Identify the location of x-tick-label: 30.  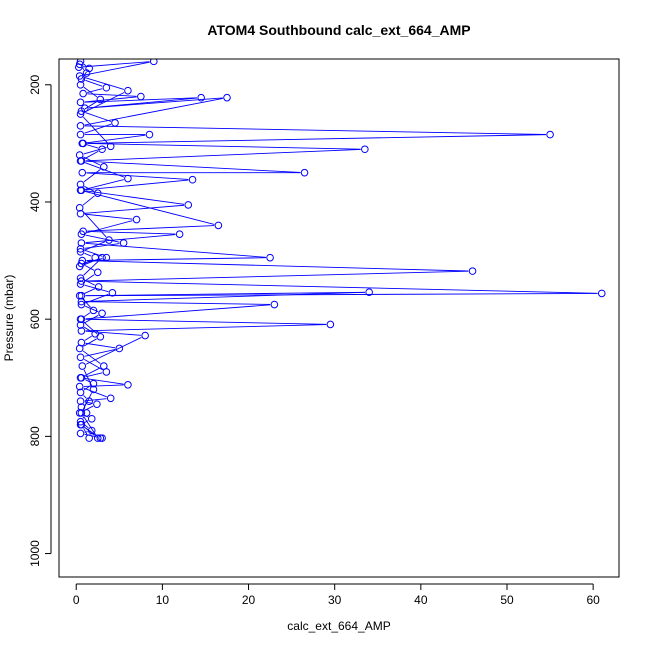
(335, 600).